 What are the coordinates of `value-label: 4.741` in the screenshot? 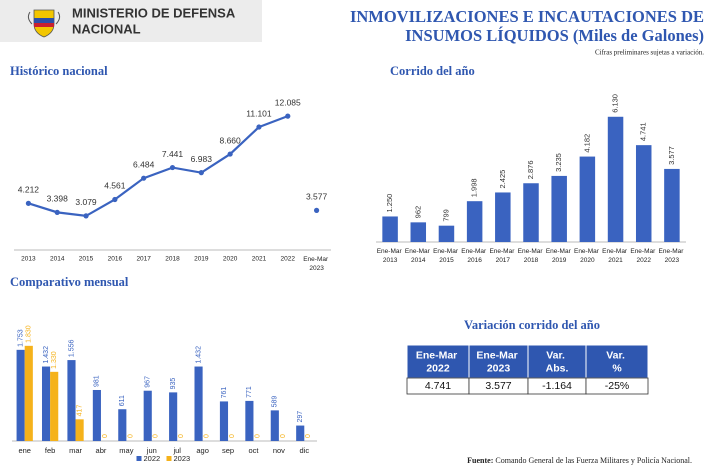 It's located at (643, 131).